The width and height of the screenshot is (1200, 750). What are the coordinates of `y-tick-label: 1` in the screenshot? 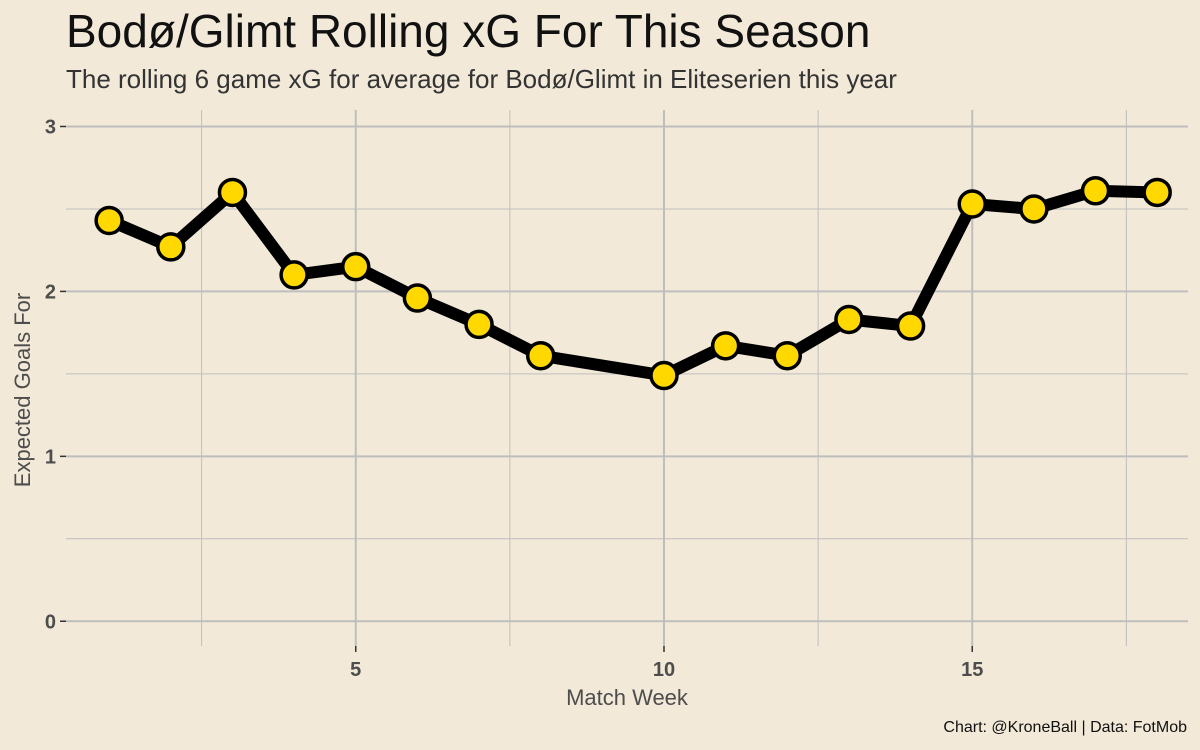 It's located at (50, 457).